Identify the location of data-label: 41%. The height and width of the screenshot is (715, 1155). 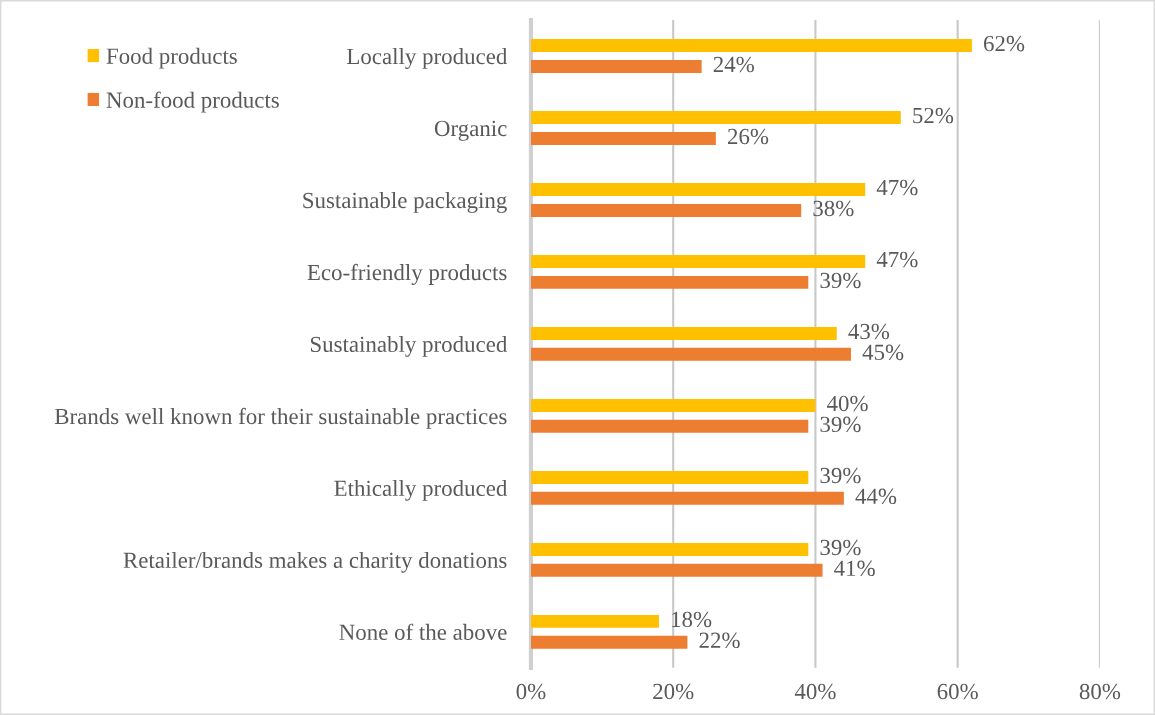
(854, 568).